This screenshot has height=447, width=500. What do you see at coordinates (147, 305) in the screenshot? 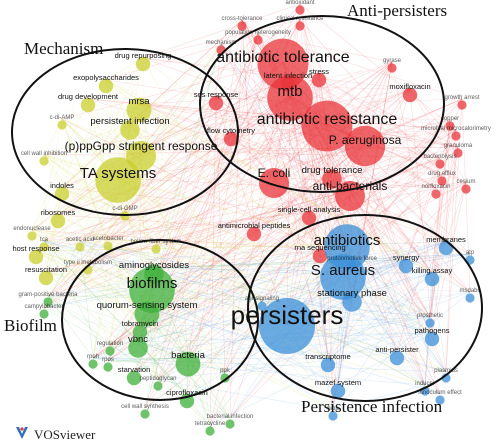
I see `term-label: quorum-sensing system` at bounding box center [147, 305].